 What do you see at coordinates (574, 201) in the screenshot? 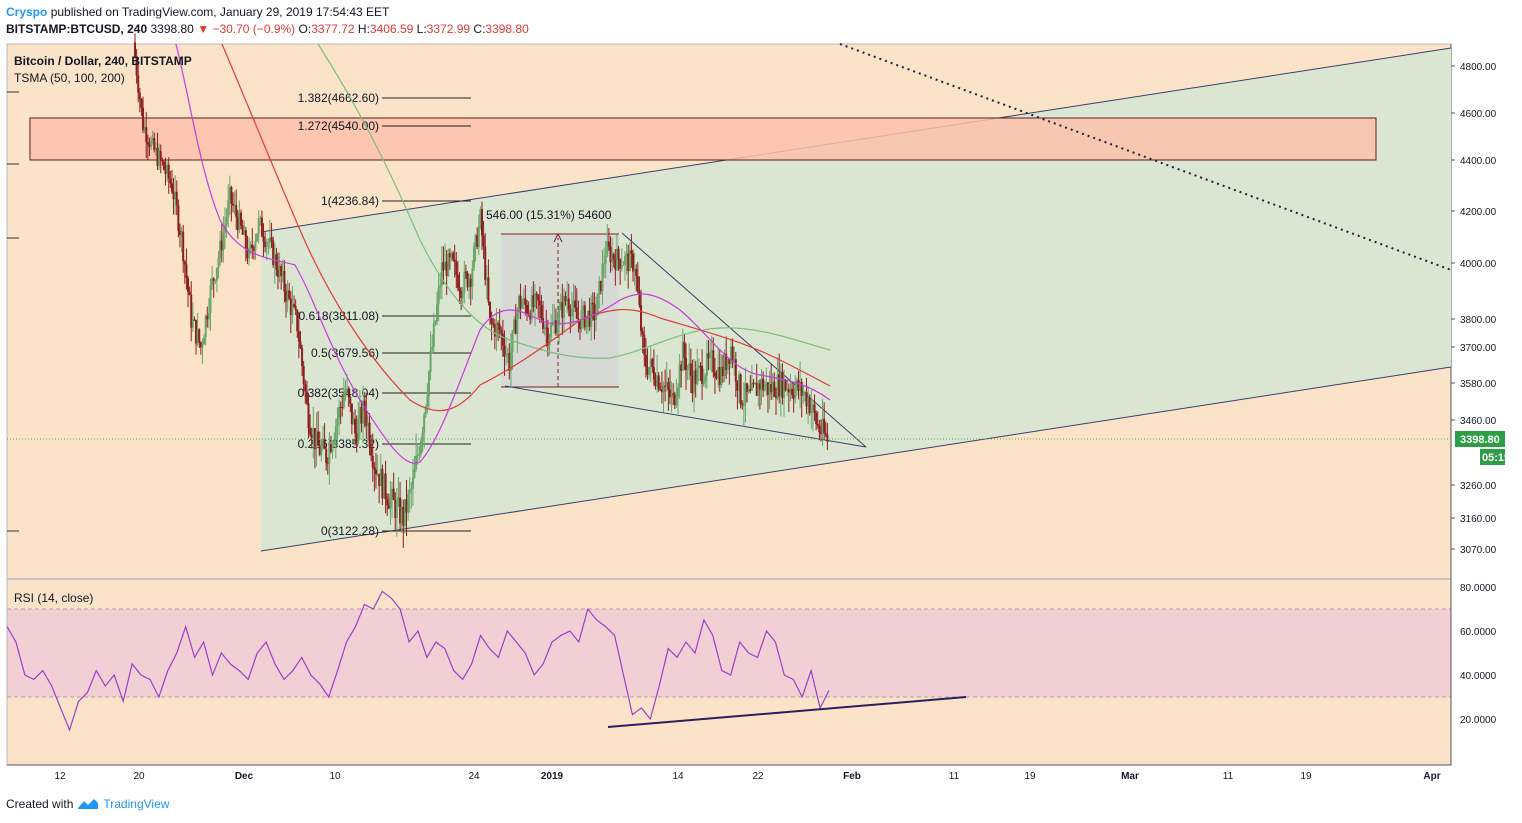
I see `ma-slow-line` at bounding box center [574, 201].